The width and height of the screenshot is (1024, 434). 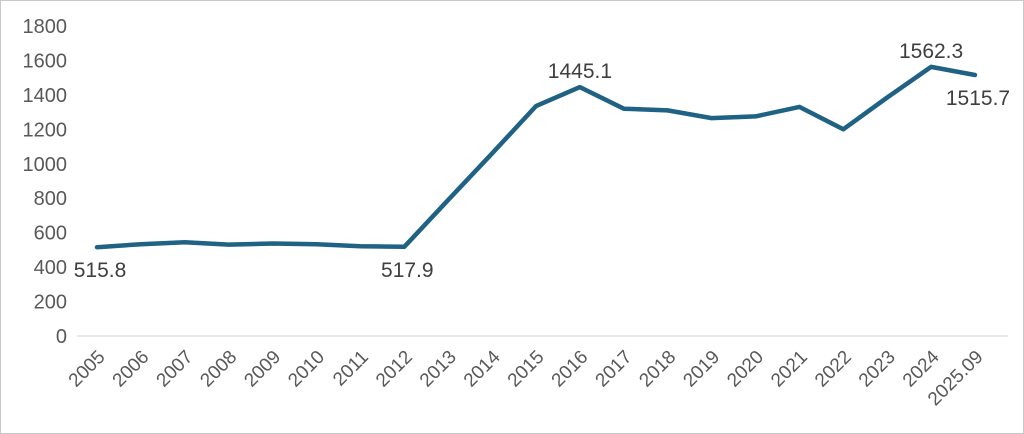 What do you see at coordinates (657, 369) in the screenshot?
I see `x-tick-label: 2018` at bounding box center [657, 369].